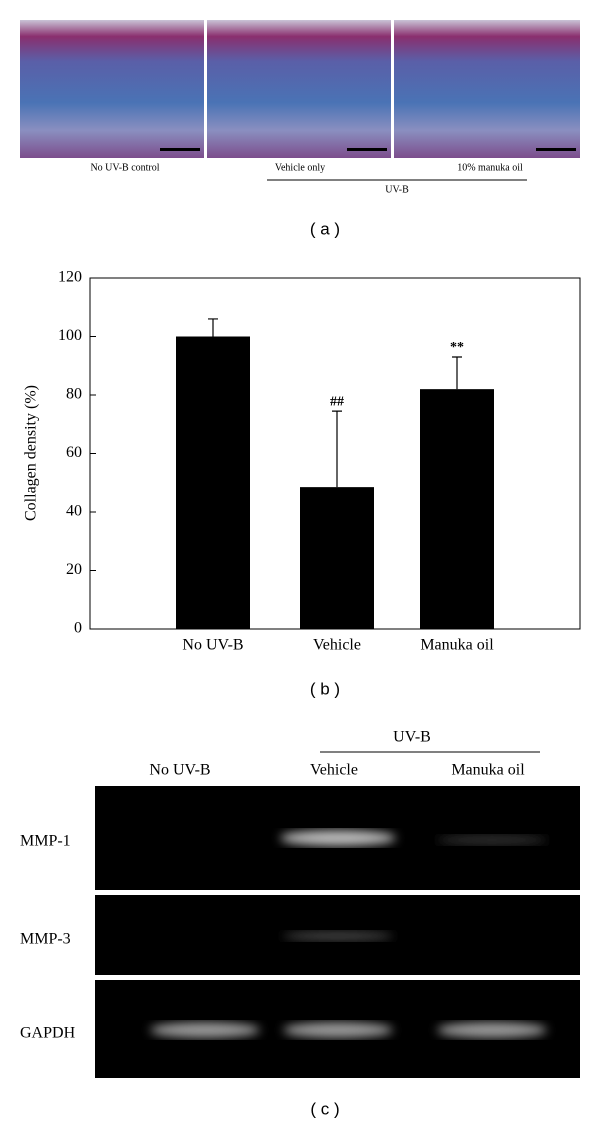  Describe the element at coordinates (325, 688) in the screenshot. I see `panel-label: ( b )` at that location.